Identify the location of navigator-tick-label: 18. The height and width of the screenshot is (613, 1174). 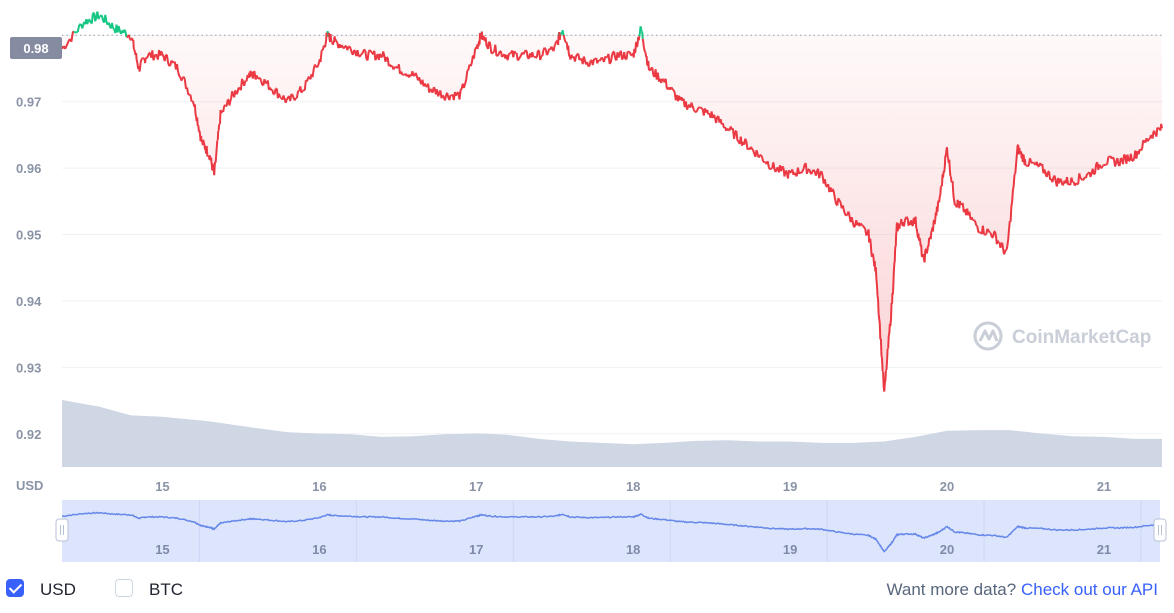
(633, 549).